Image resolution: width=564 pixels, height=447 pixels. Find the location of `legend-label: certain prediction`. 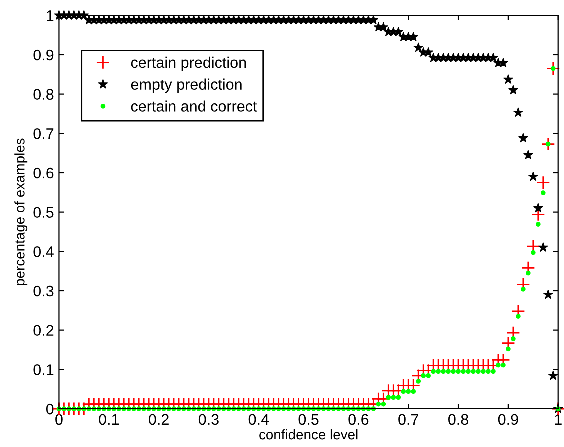

legend-label: certain prediction is located at coordinates (188, 64).